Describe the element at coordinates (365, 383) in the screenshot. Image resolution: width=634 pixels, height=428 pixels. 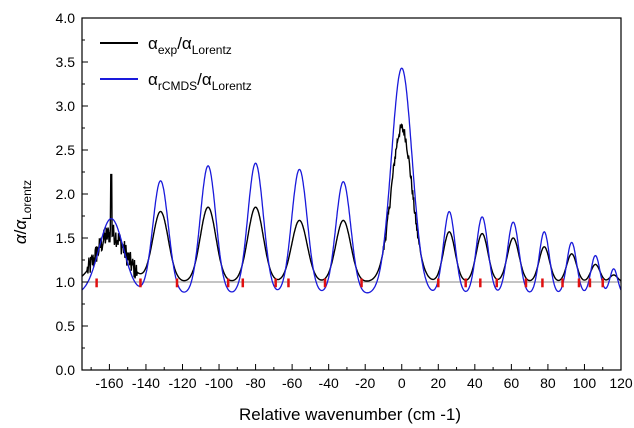
I see `x-tick-label: -20` at that location.